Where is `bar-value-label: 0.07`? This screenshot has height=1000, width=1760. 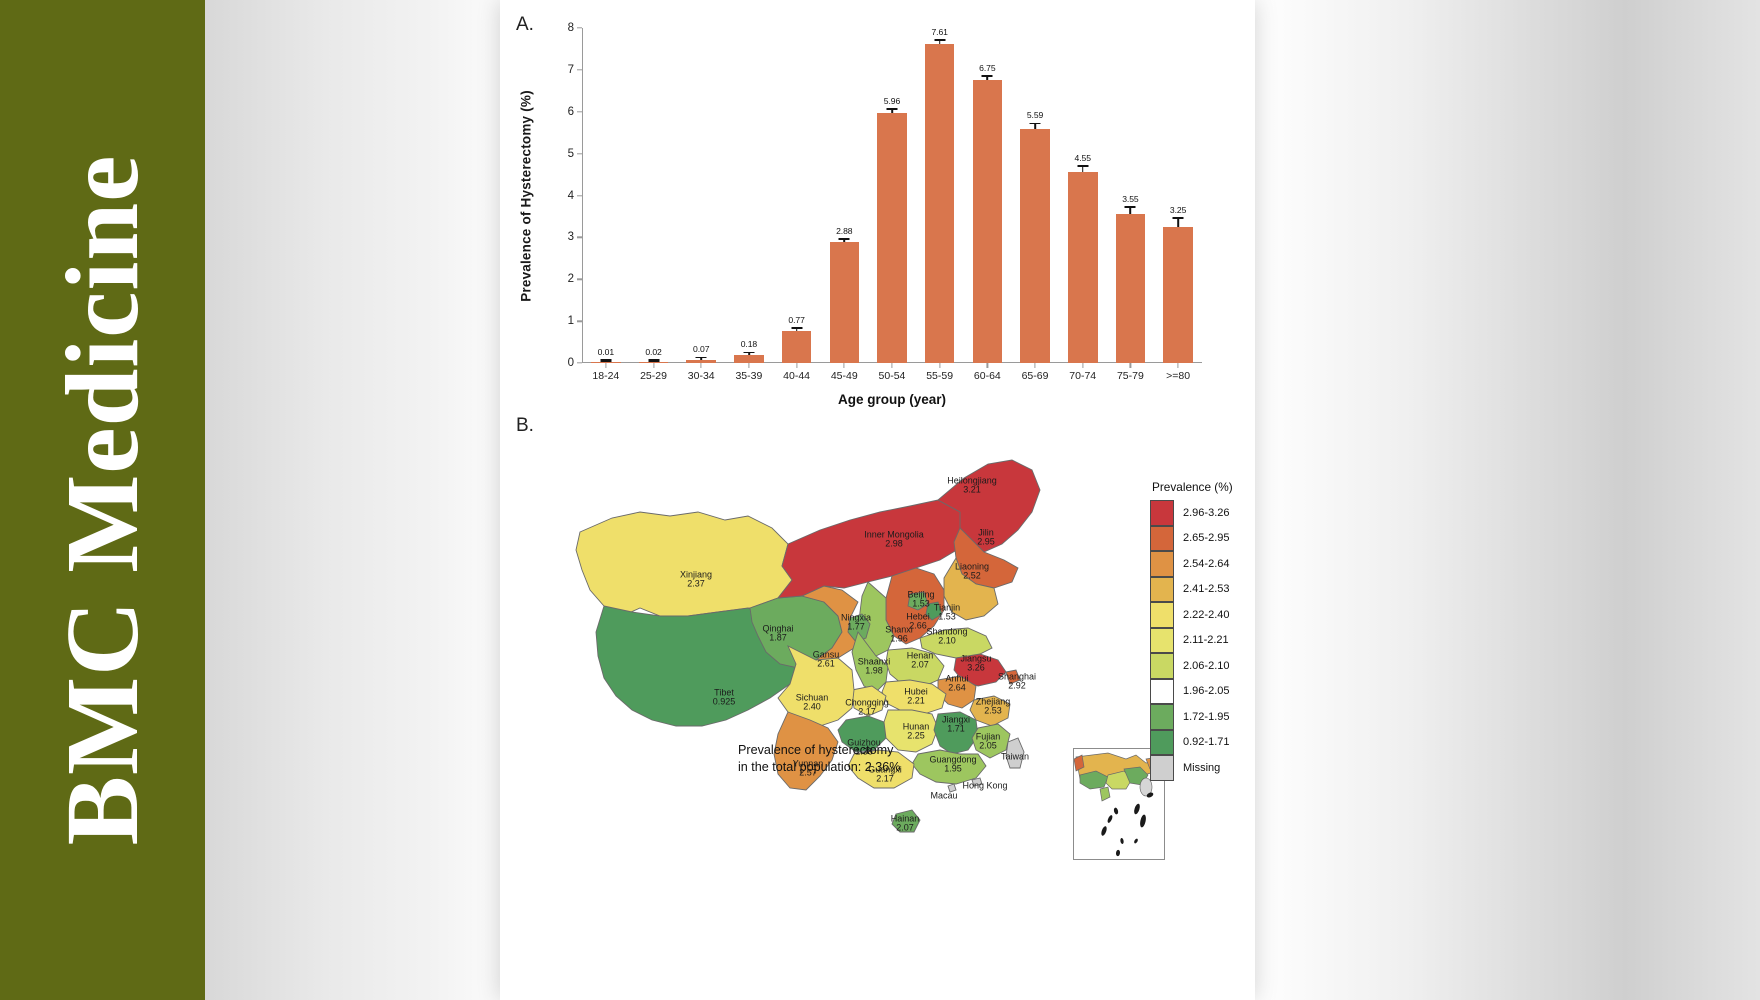 bar-value-label: 0.07 is located at coordinates (701, 349).